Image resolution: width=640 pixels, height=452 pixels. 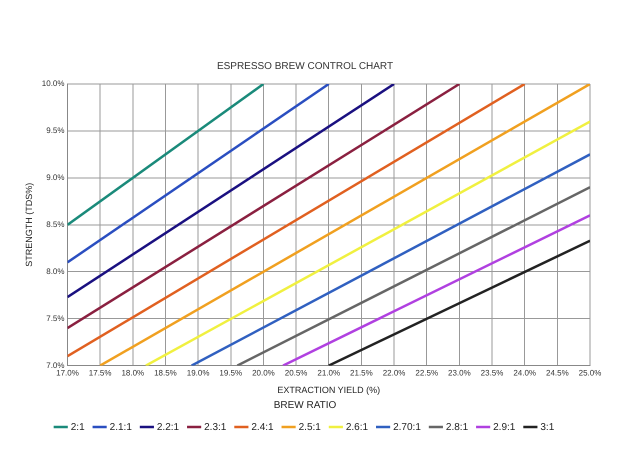 I want to click on legend-label: 2.8:1, so click(x=457, y=427).